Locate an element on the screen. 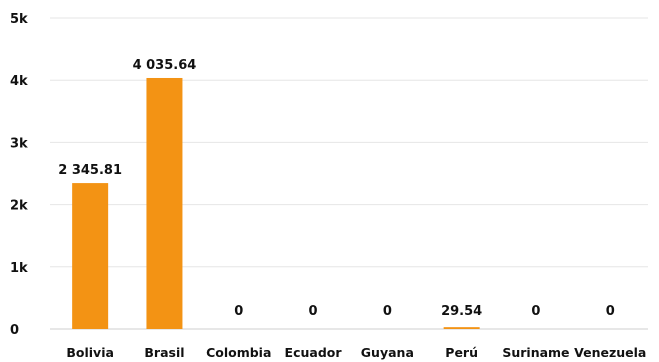 The image size is (659, 362). x-category-label: Colombia is located at coordinates (238, 352).